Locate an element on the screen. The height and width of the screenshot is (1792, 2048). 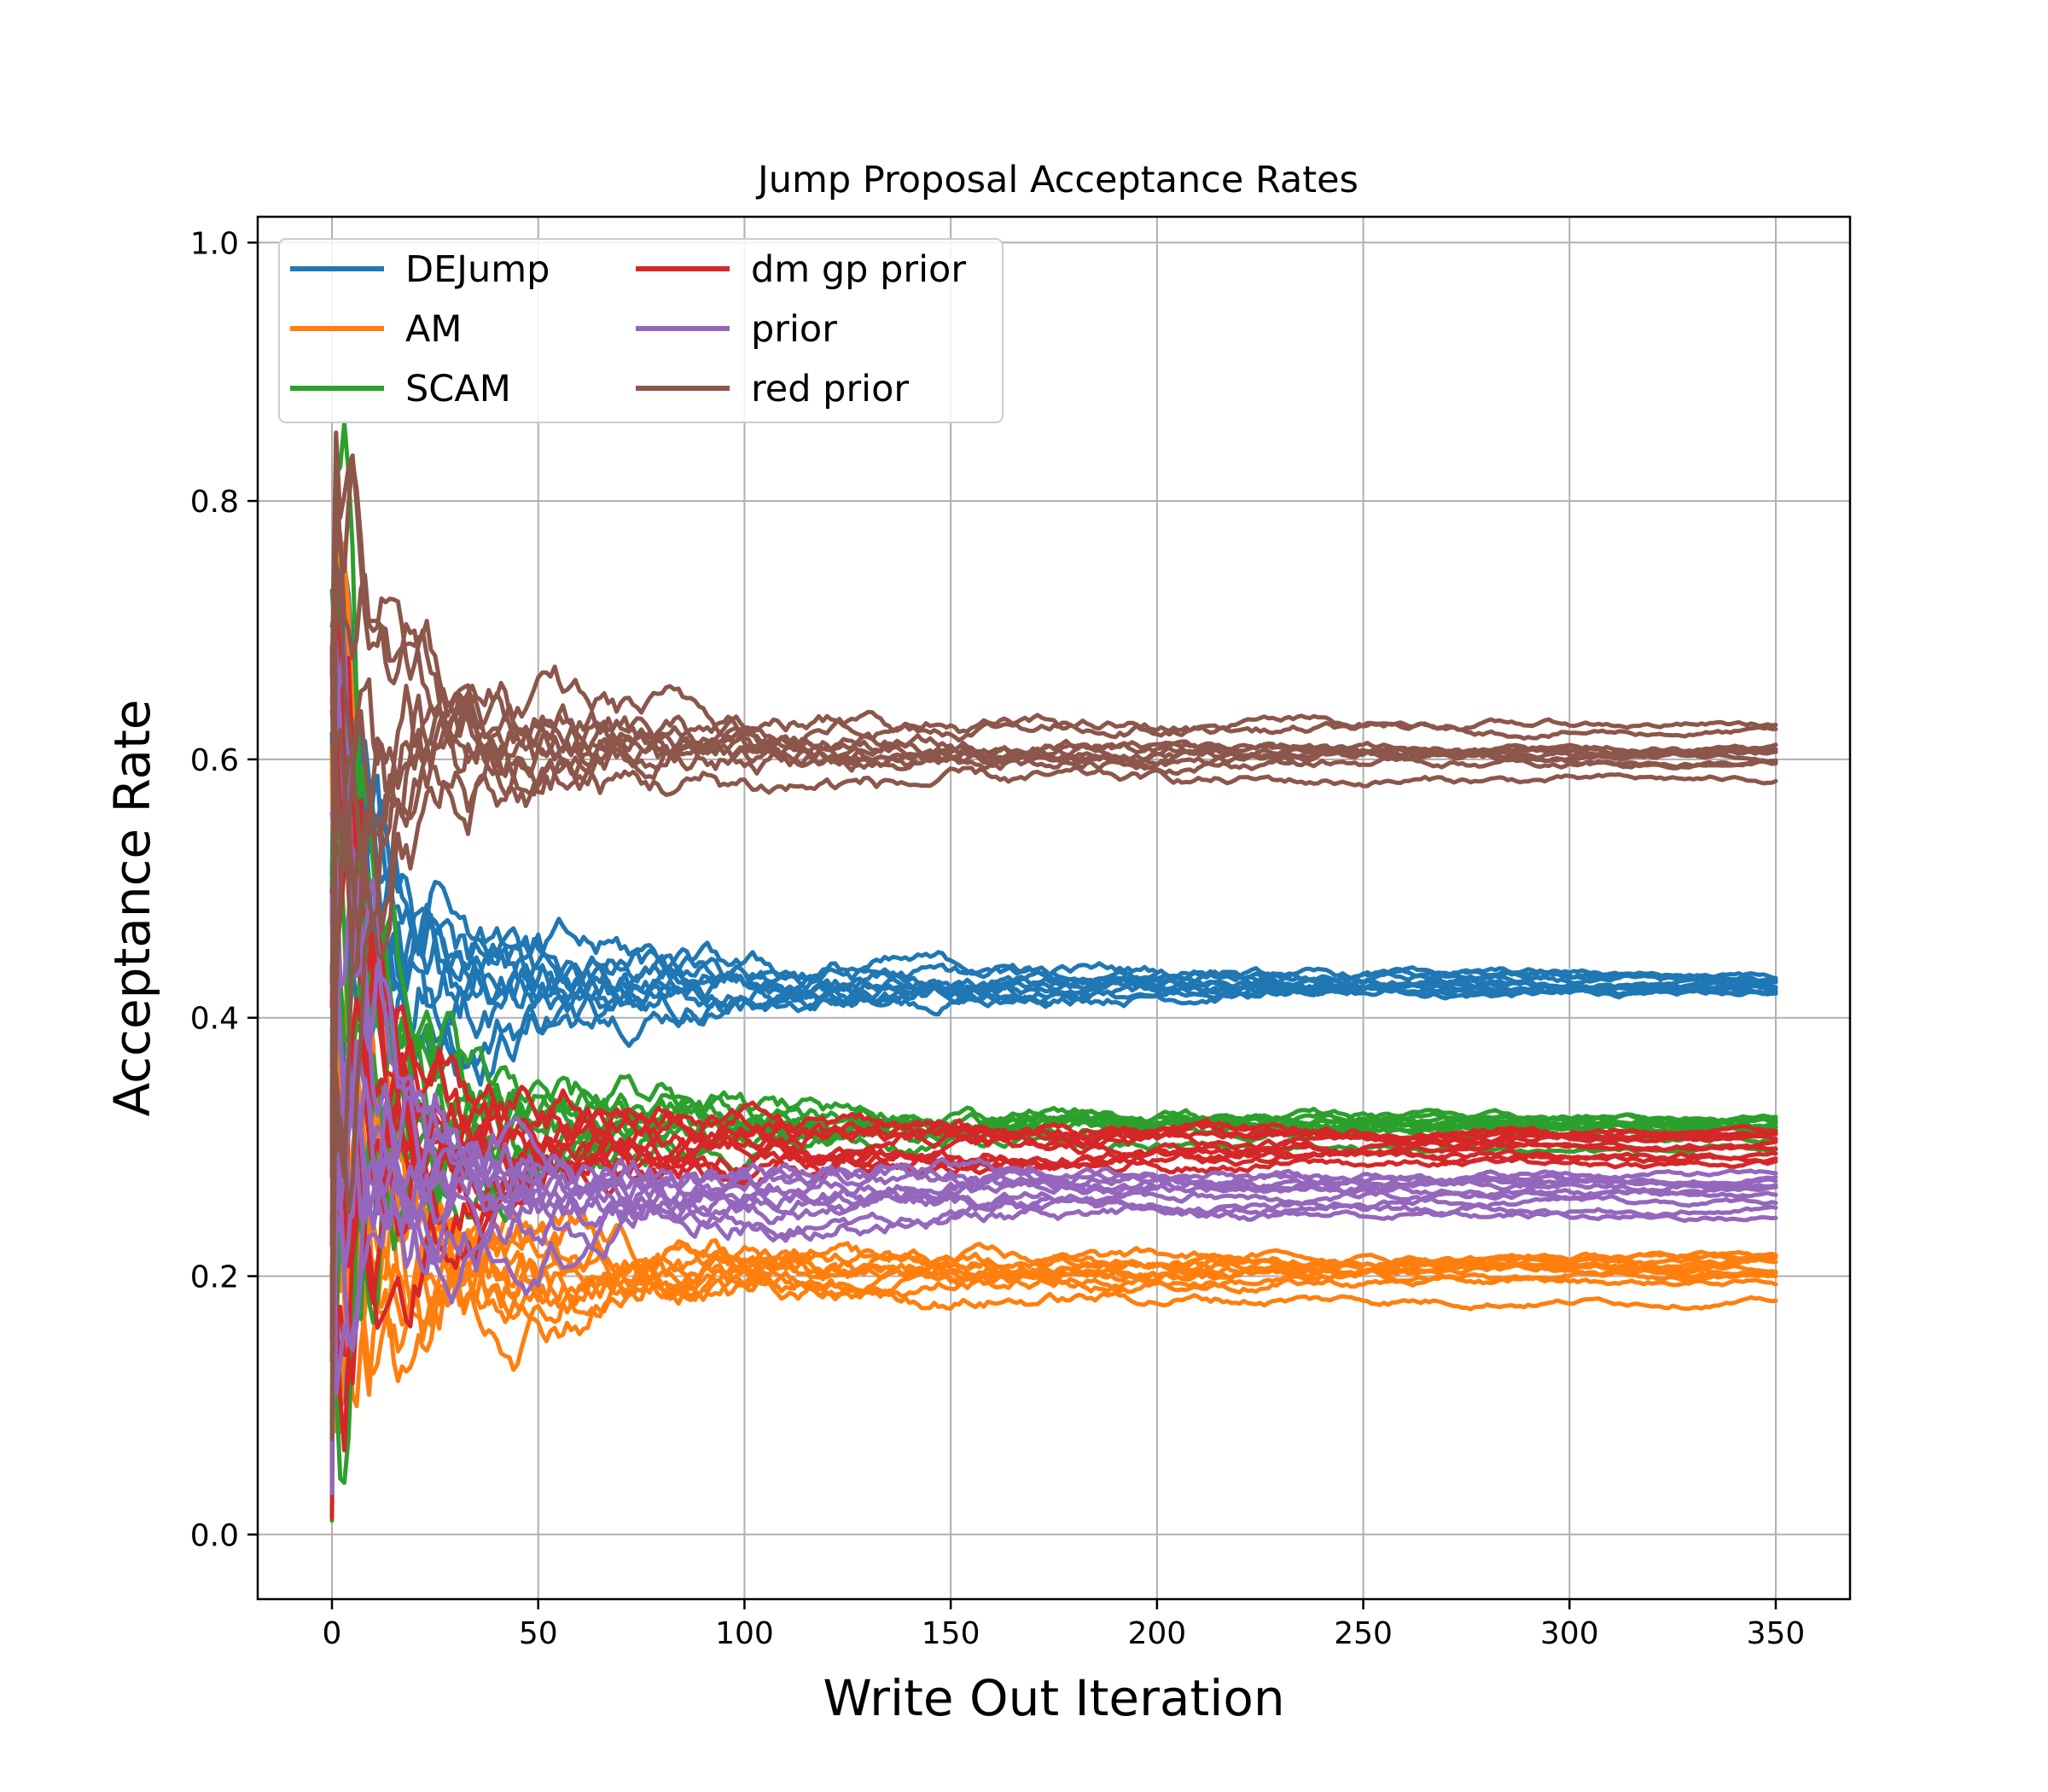
legend-label: red prior is located at coordinates (830, 389).